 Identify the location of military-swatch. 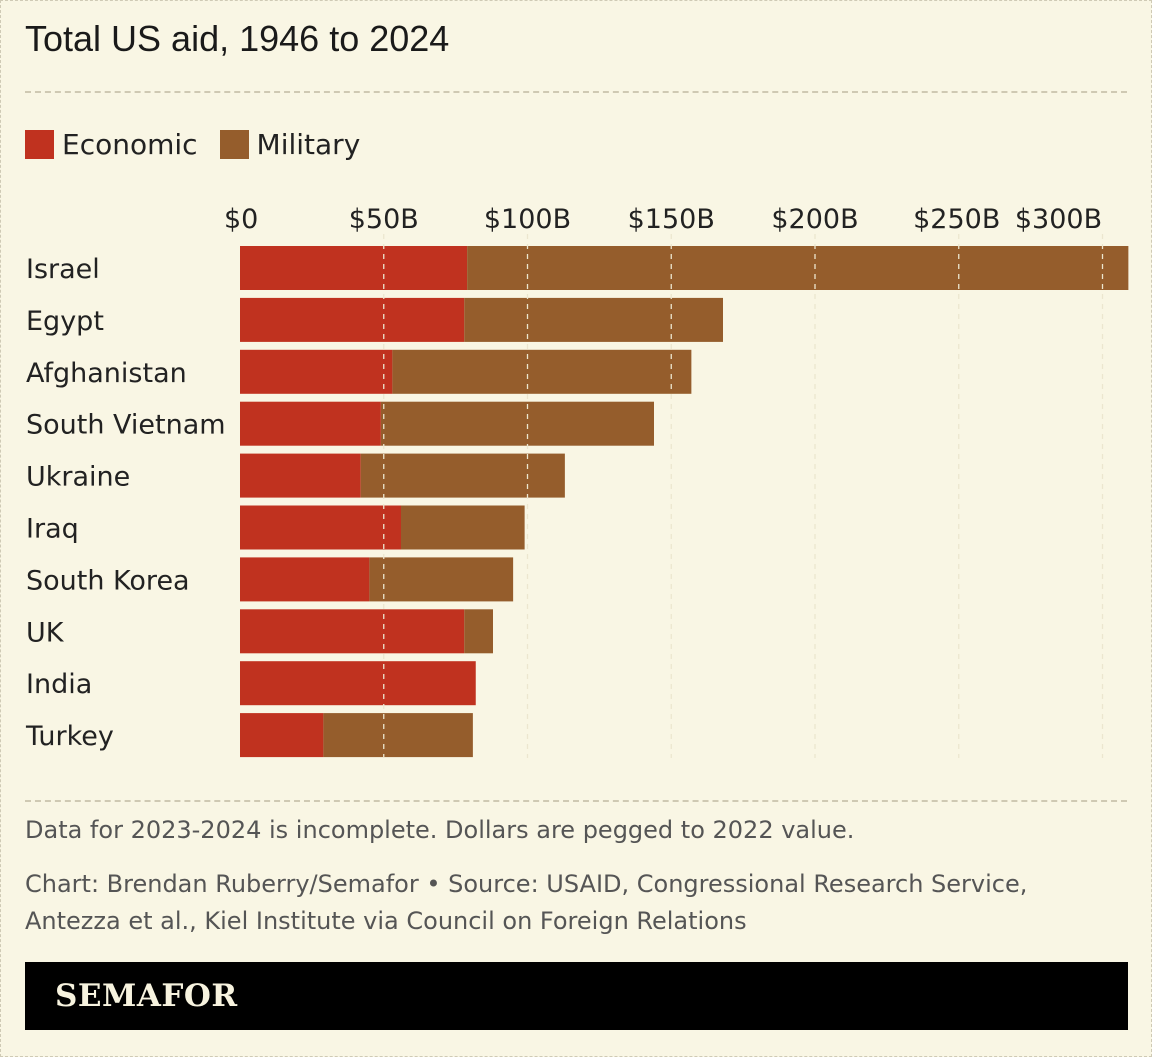
(234, 144).